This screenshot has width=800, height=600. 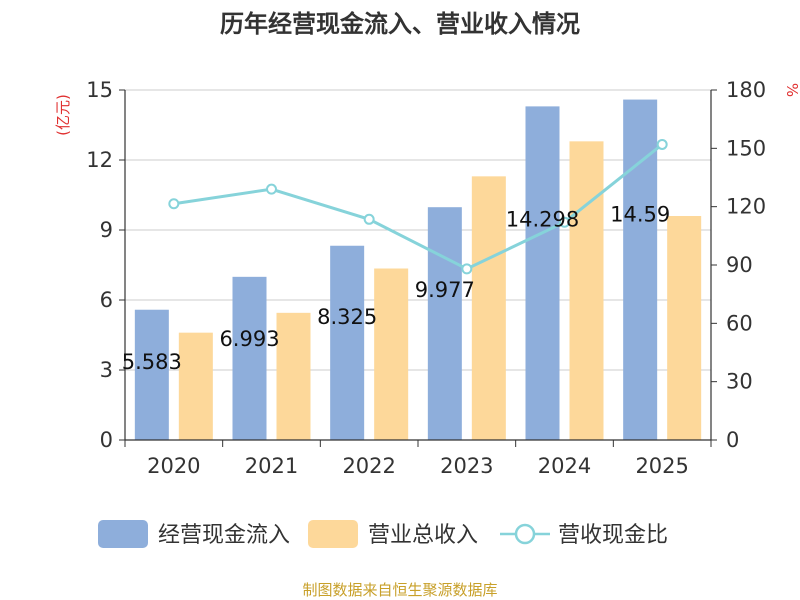 What do you see at coordinates (106, 440) in the screenshot?
I see `left-tick-label: 0` at bounding box center [106, 440].